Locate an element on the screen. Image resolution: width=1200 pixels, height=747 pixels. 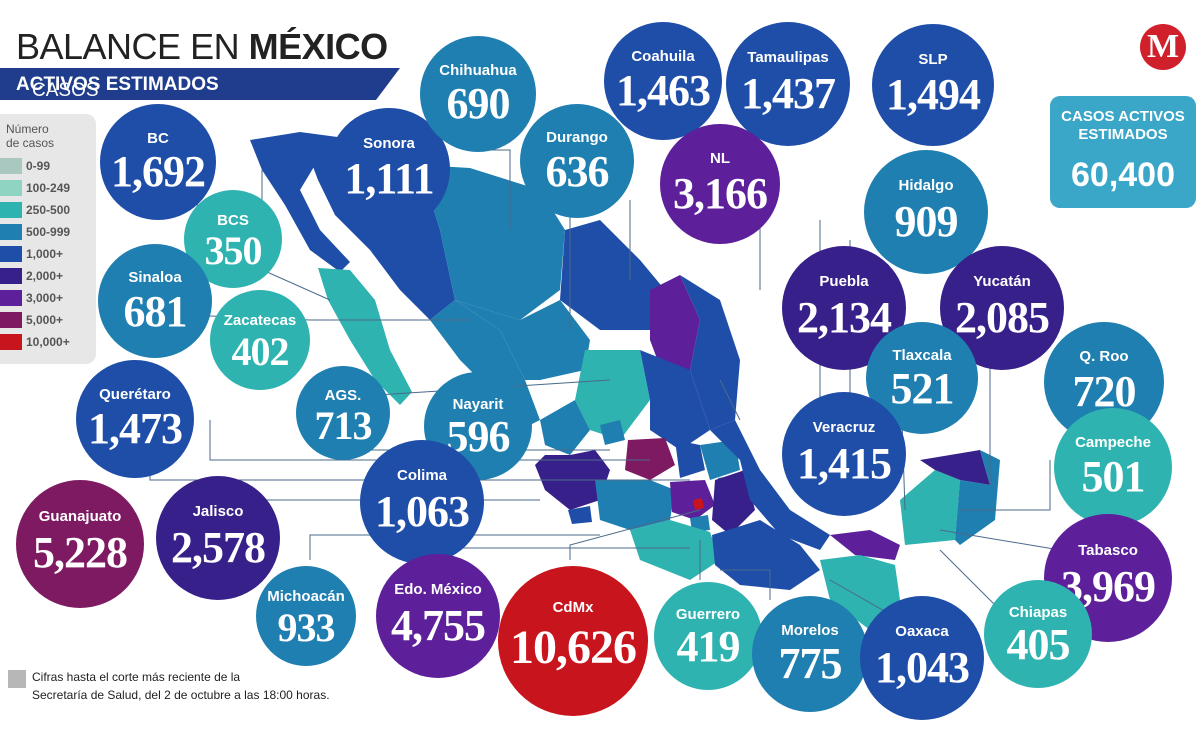
state-bubble-querétaro: Querétaro 1,473 is located at coordinates (135, 419).